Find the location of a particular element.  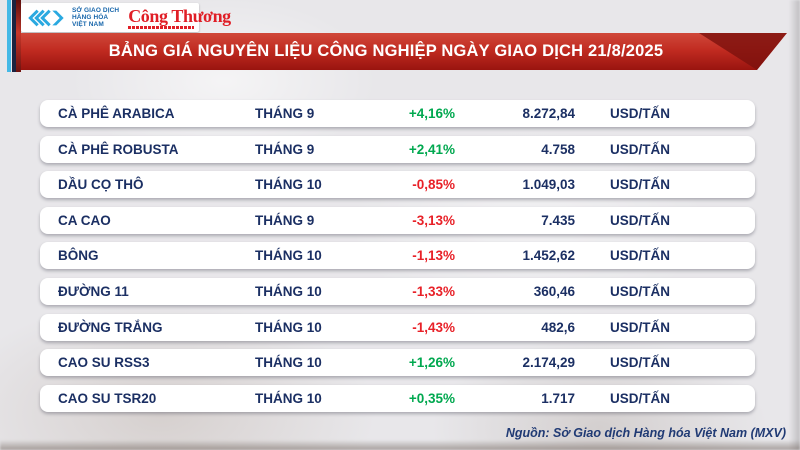

left-stripe-cyan is located at coordinates (9, 36).